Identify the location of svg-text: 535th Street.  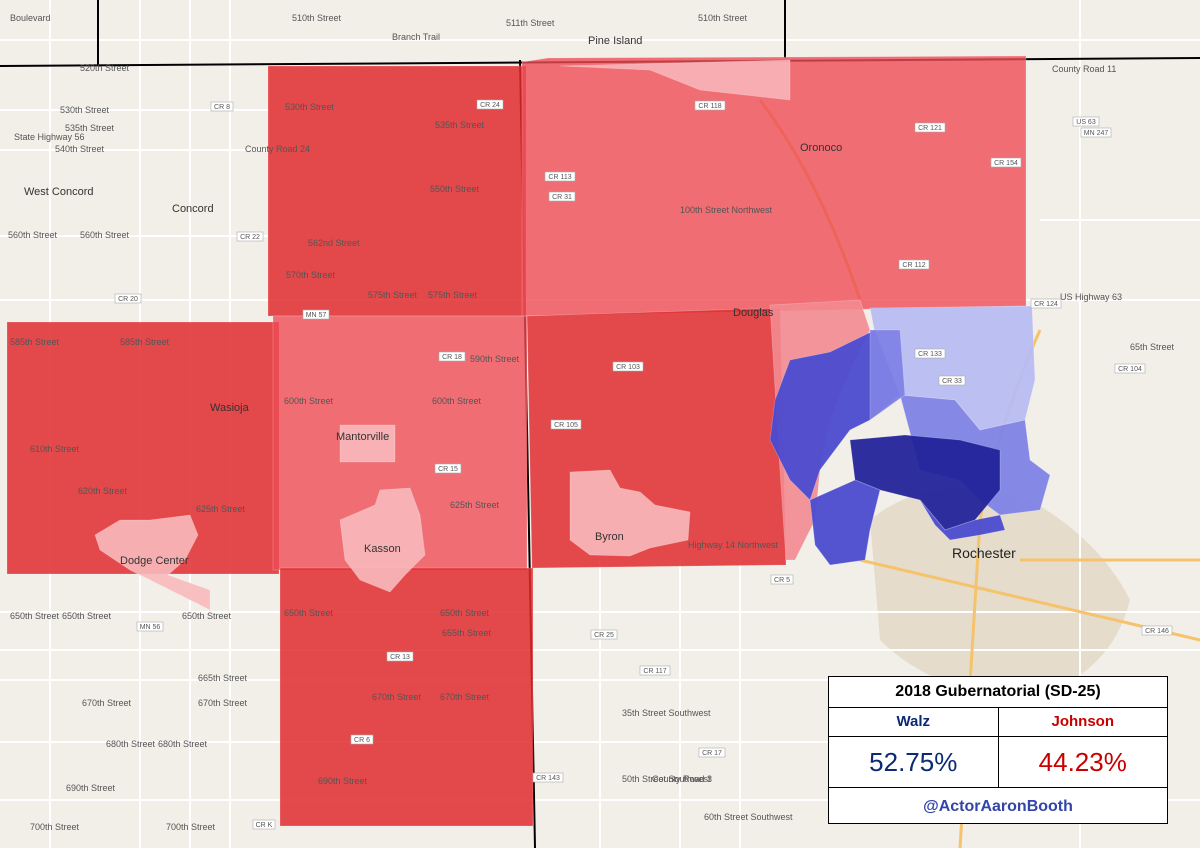
(460, 125).